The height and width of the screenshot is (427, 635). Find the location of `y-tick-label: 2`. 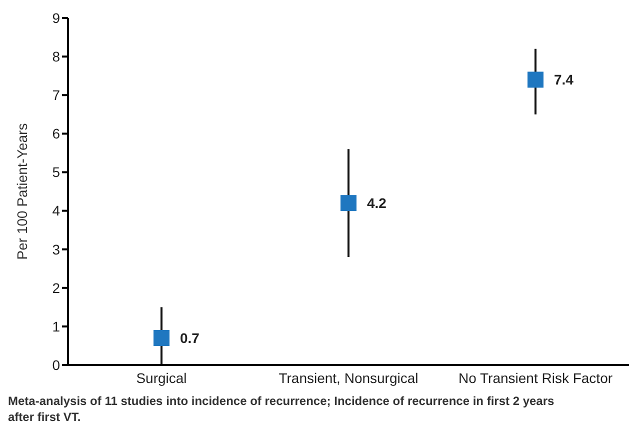

y-tick-label: 2 is located at coordinates (56, 288).